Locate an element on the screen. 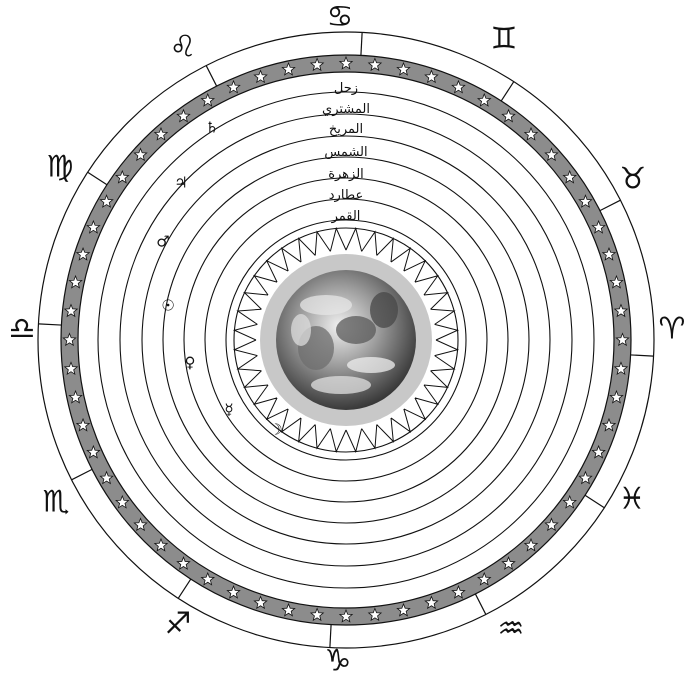 Image resolution: width=684 pixels, height=678 pixels. pisces-icon: ♓ is located at coordinates (632, 499).